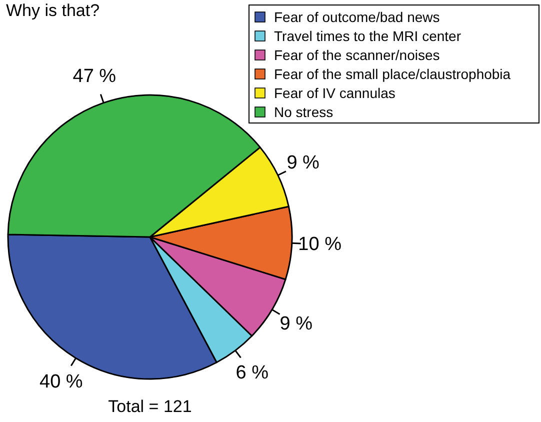 The image size is (541, 422). I want to click on data-label: 40 %, so click(61, 381).